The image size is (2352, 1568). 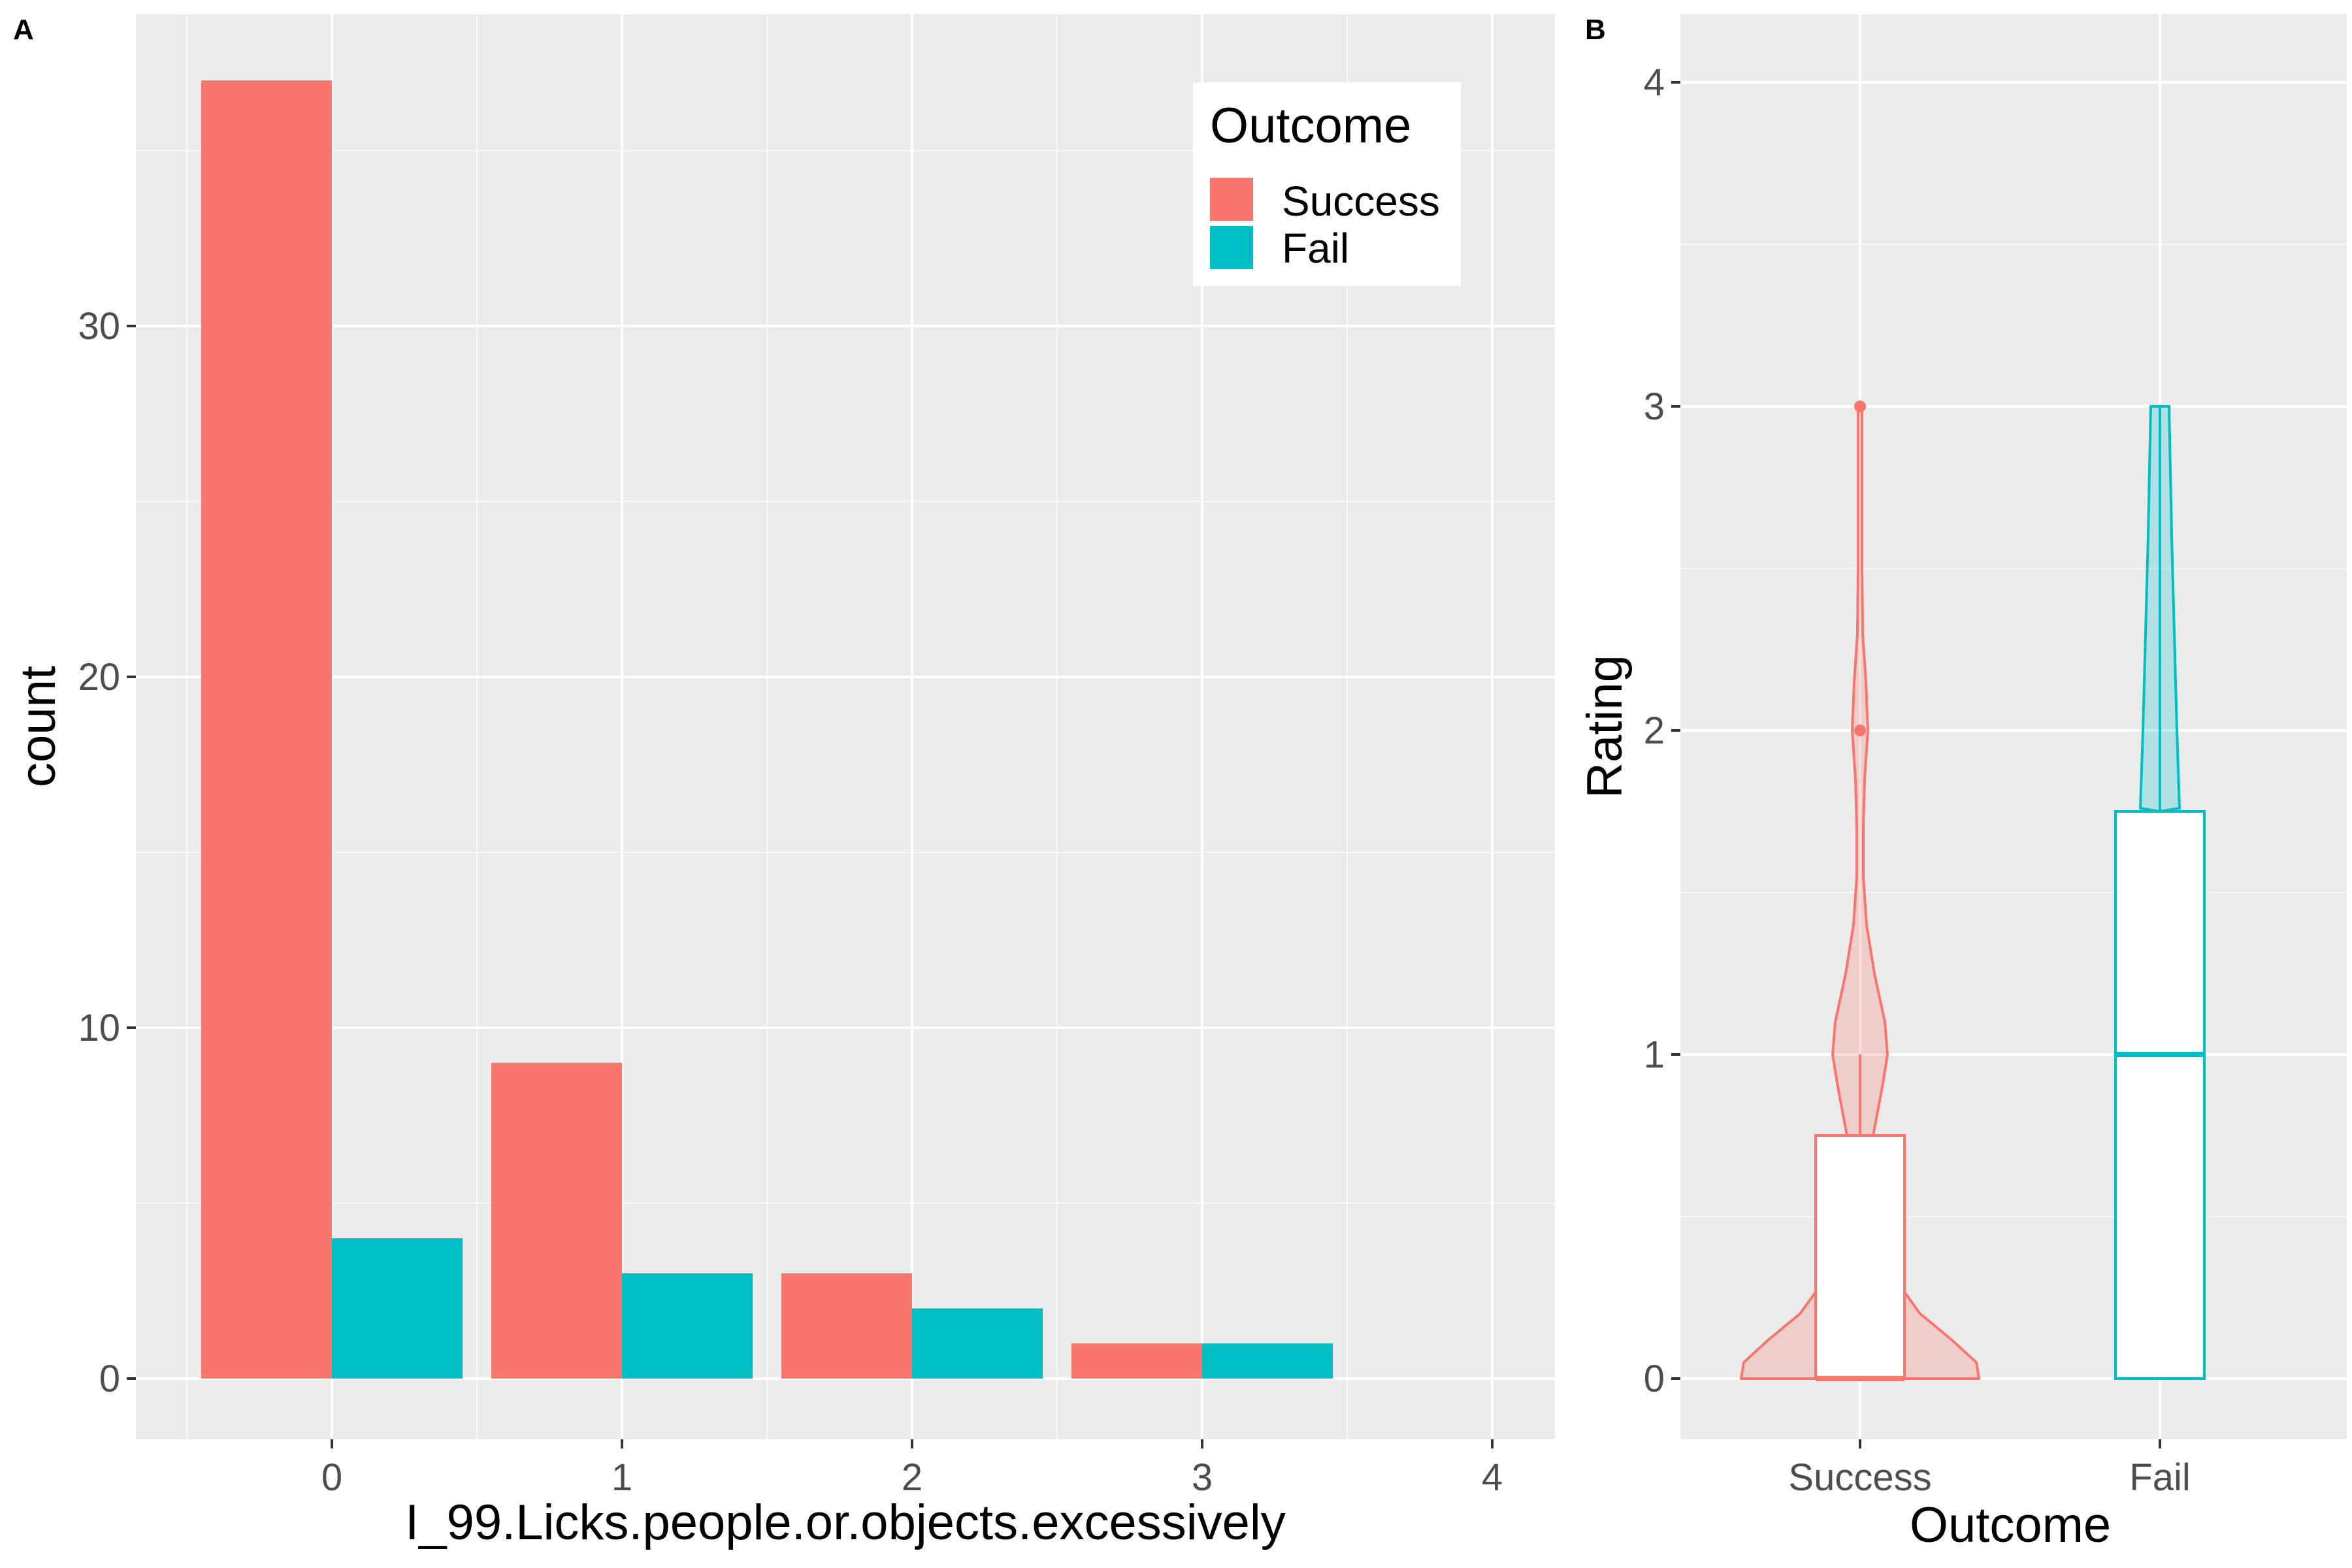 What do you see at coordinates (1989, 1469) in the screenshot?
I see `panel-b-x-ticks: Success Fail` at bounding box center [1989, 1469].